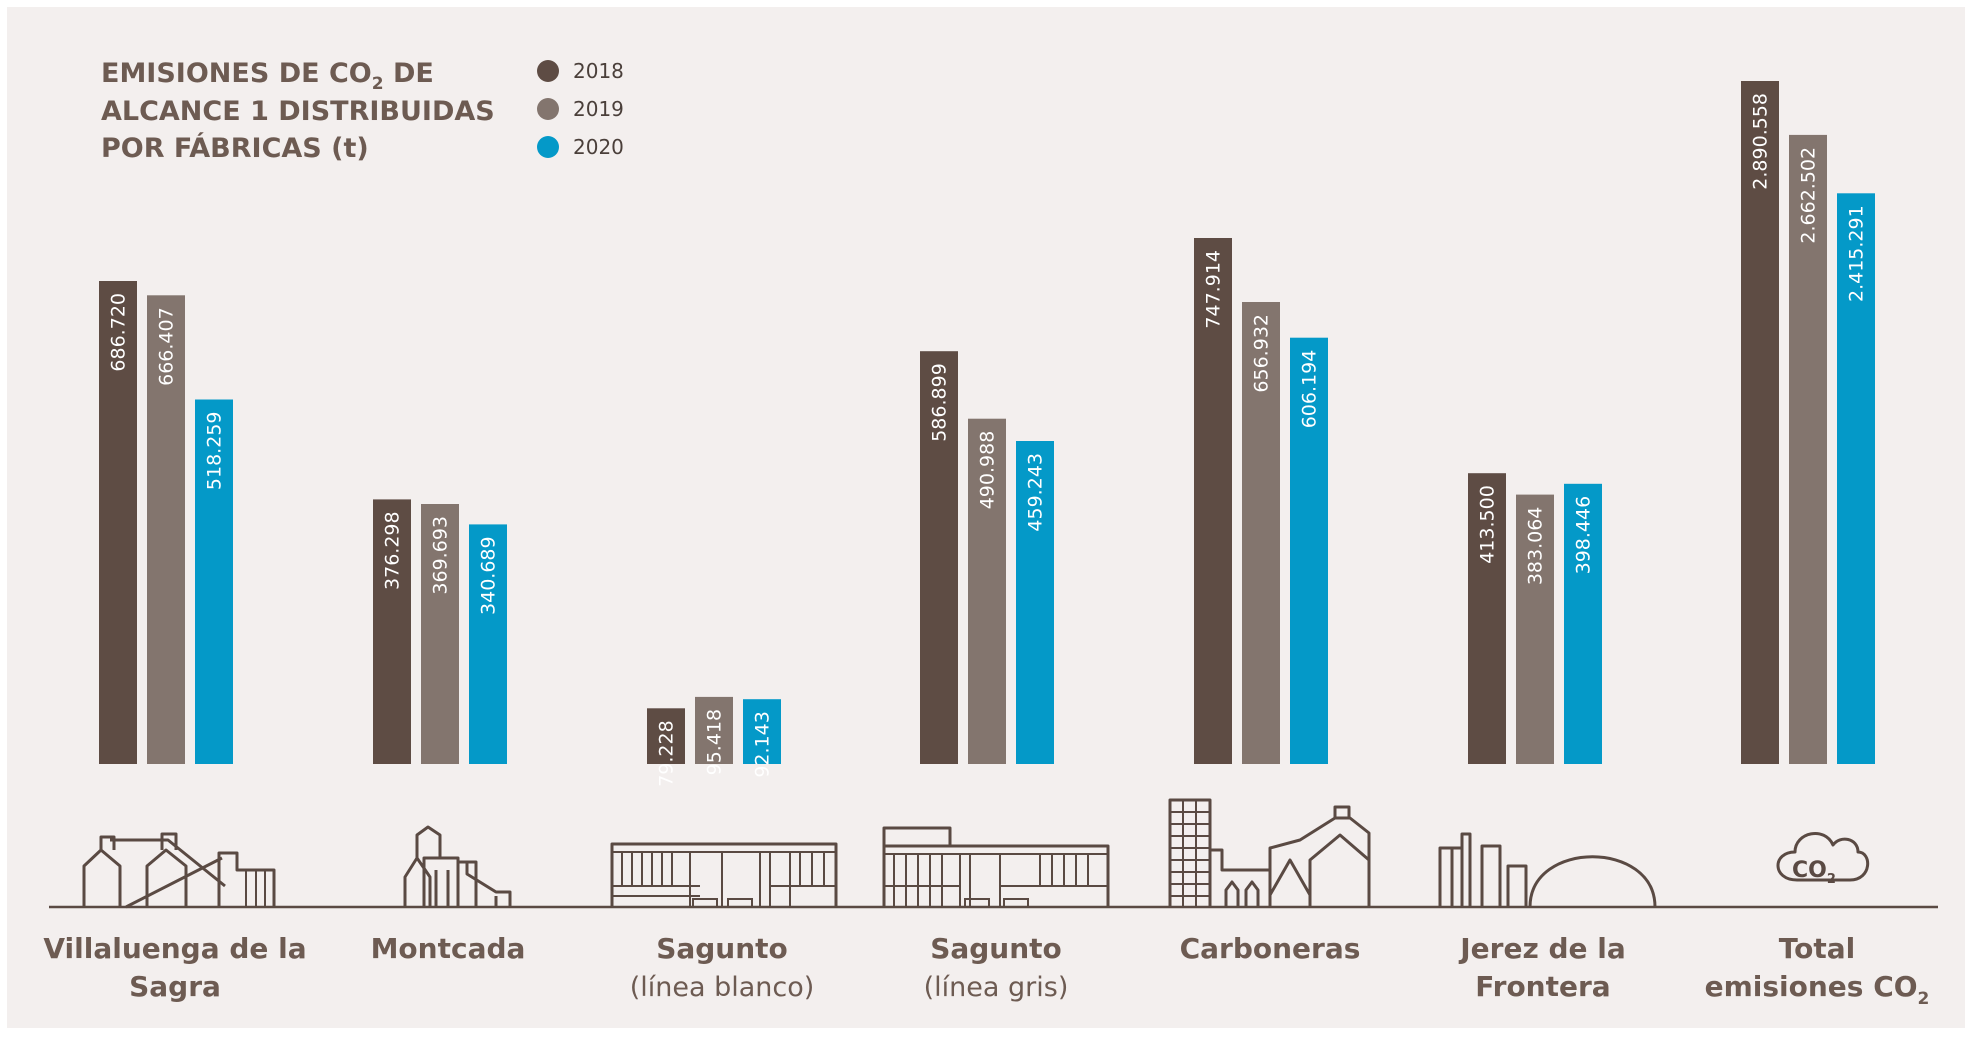 Image resolution: width=1972 pixels, height=1039 pixels. I want to click on category-label-montcada: Montcada, so click(448, 948).